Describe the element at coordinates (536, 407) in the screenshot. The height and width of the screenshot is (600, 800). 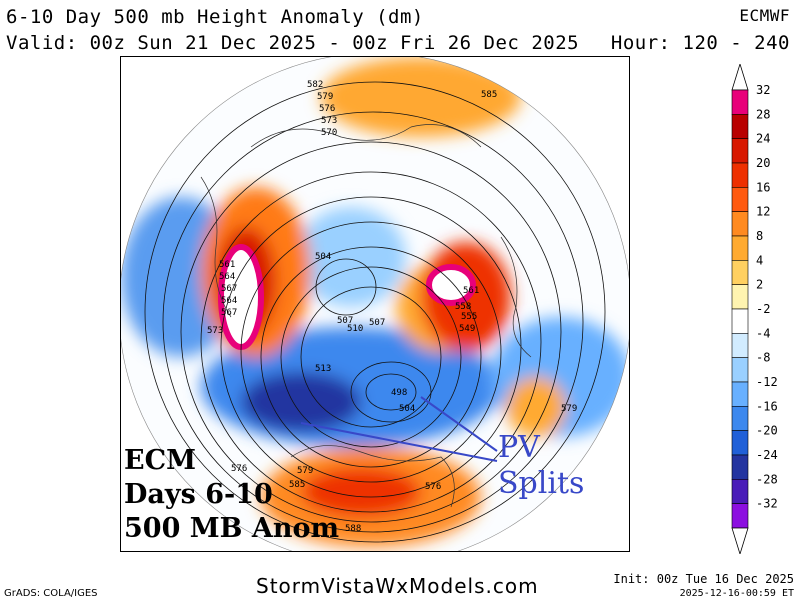
I see `positive-anomaly-subtropic` at that location.